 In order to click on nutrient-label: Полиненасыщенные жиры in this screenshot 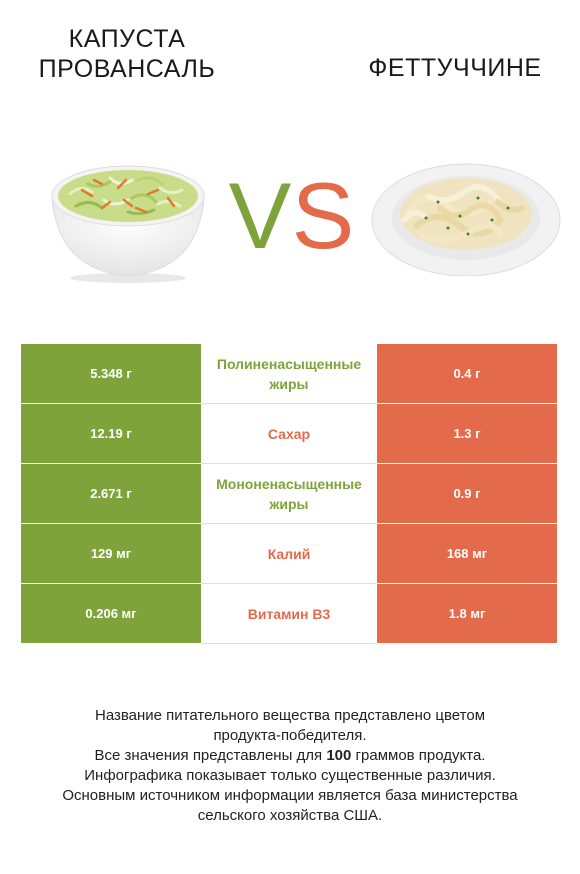, I will do `click(289, 373)`.